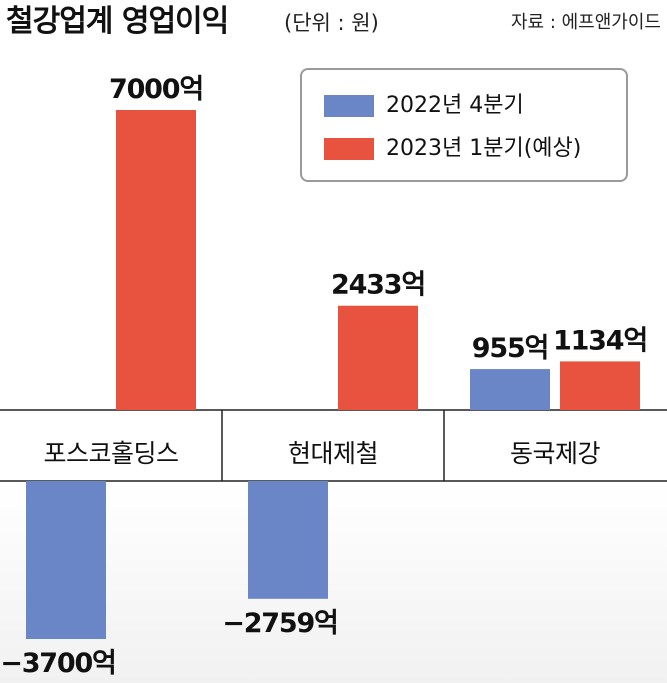 The width and height of the screenshot is (667, 683). What do you see at coordinates (66, 560) in the screenshot?
I see `bar-s0-c0` at bounding box center [66, 560].